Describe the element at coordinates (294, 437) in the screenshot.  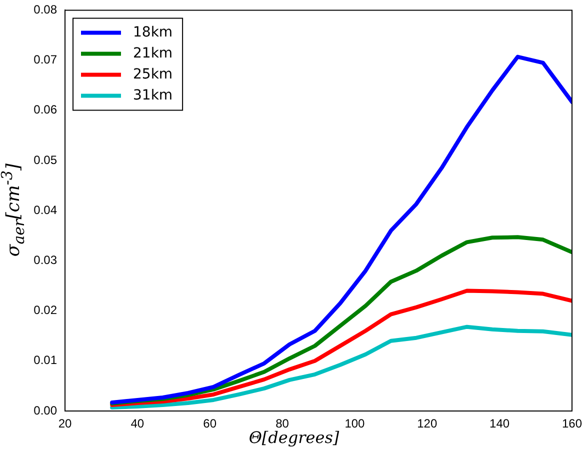
I see `x-axis-title: Θ[degrees]` at that location.